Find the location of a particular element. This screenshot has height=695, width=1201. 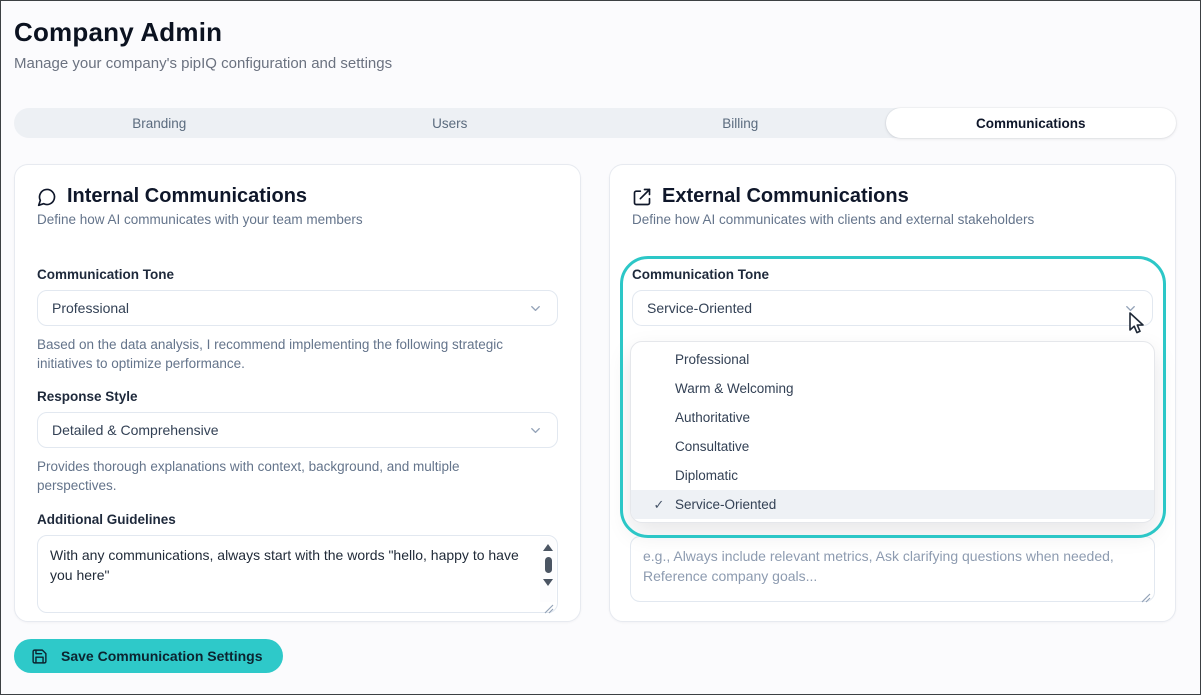

dropdown-option: Diplomatic is located at coordinates (892, 475).